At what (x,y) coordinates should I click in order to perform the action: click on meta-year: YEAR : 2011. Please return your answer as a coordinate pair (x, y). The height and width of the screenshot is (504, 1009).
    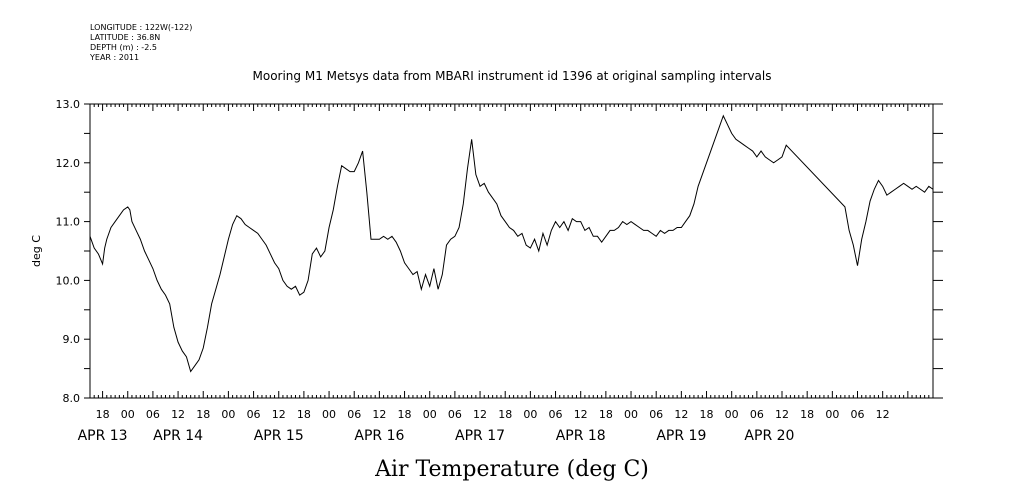
    Looking at the image, I should click on (114, 57).